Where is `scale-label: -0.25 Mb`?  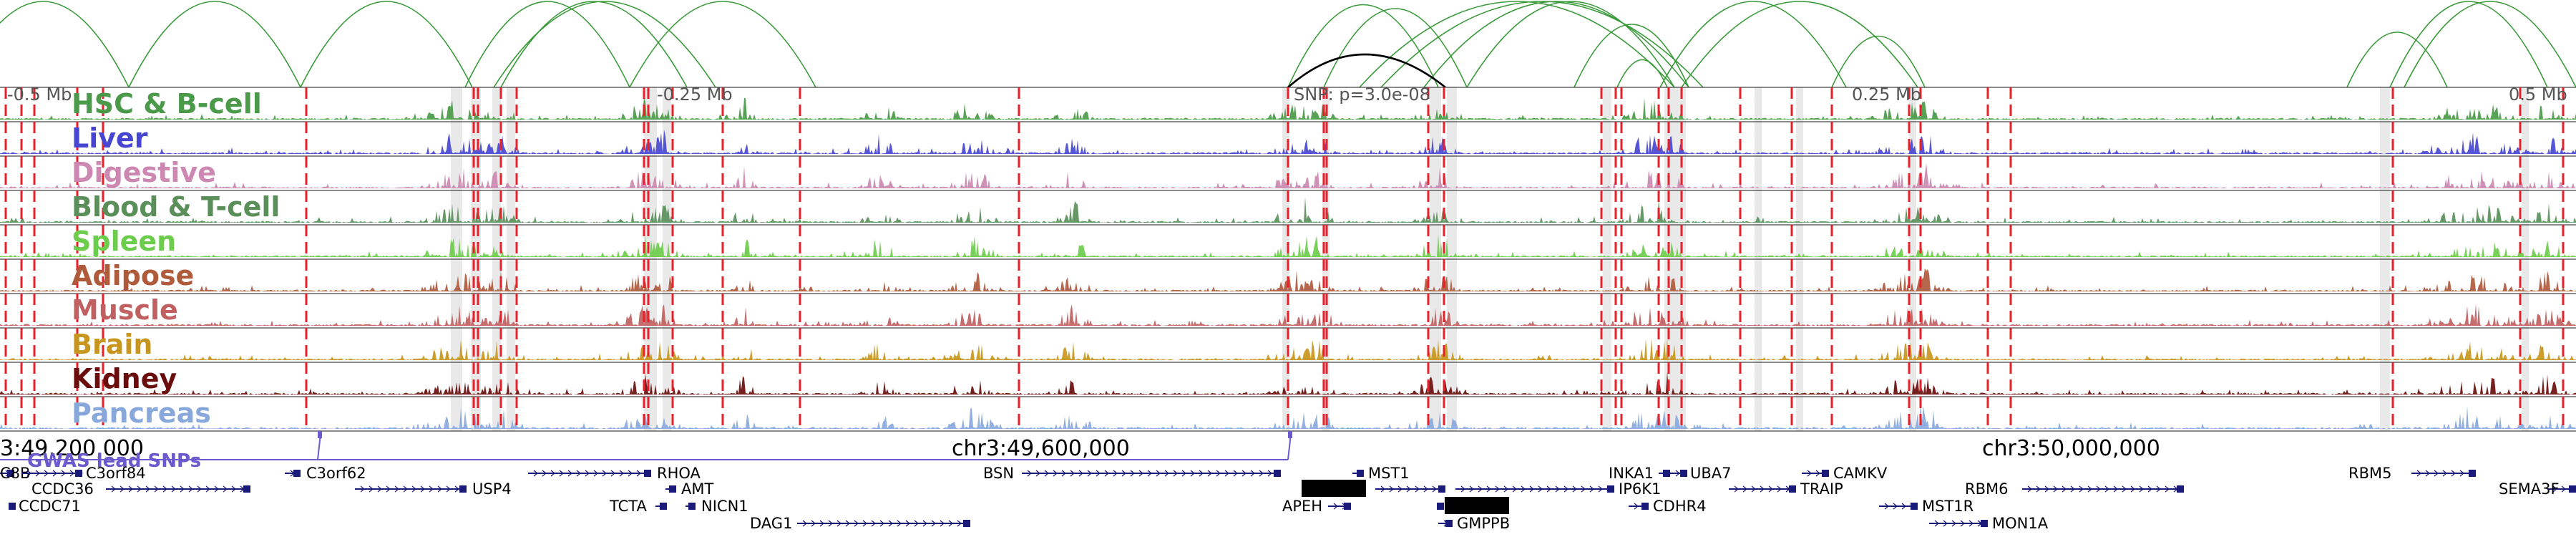 scale-label: -0.25 Mb is located at coordinates (695, 94).